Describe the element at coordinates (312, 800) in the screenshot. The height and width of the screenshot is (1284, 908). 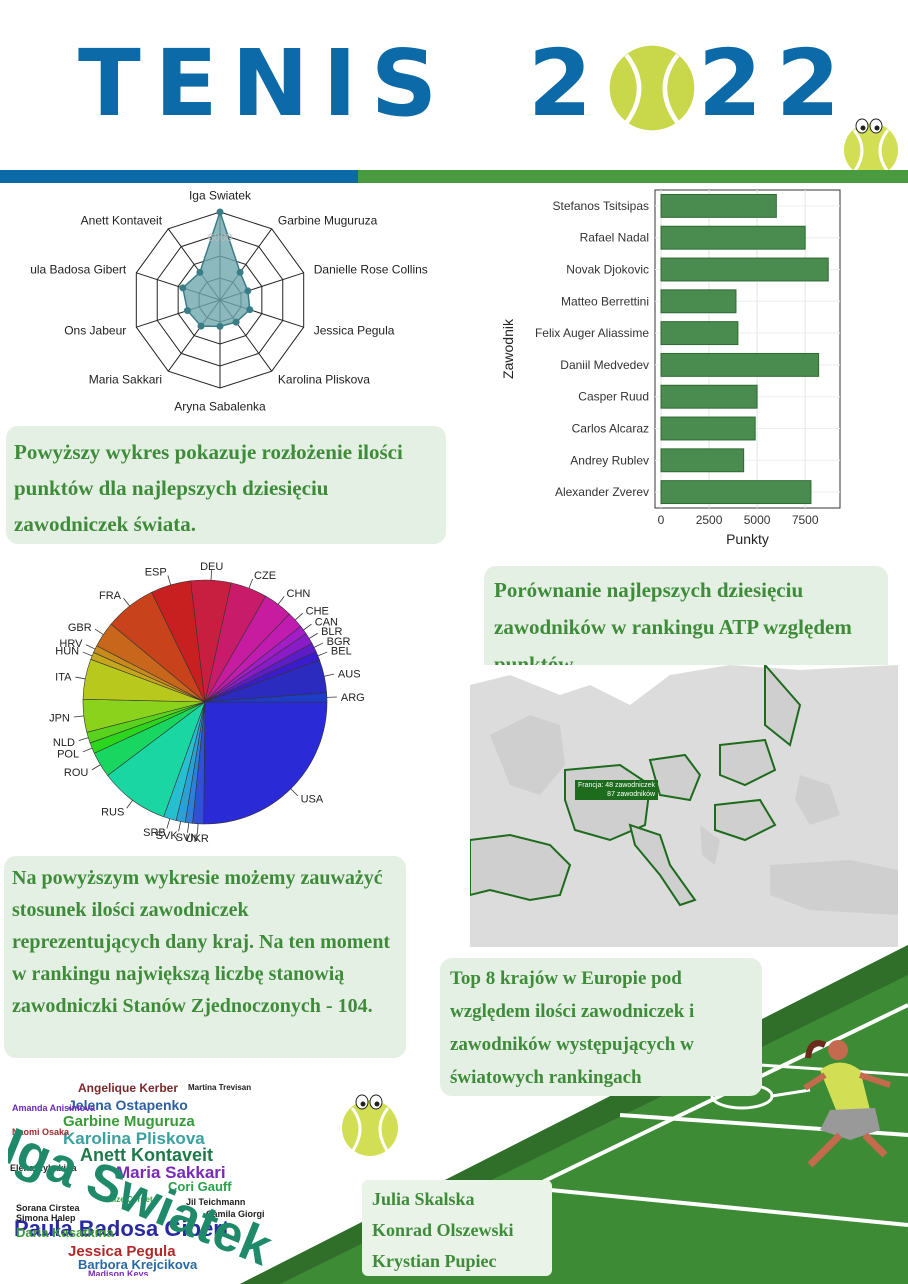
I see `pie-label: USA` at that location.